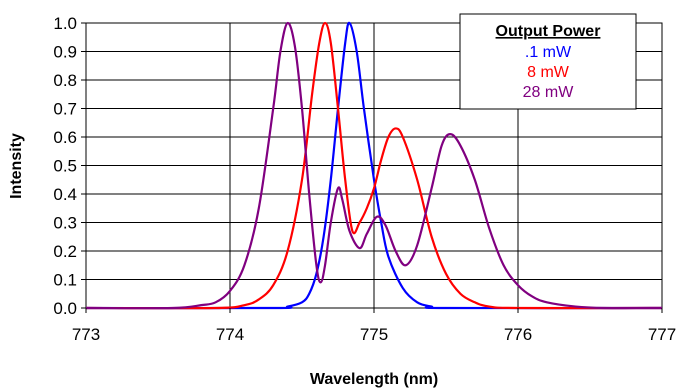  I want to click on x-axis-ticks: 773 774 775 776 777, so click(374, 326).